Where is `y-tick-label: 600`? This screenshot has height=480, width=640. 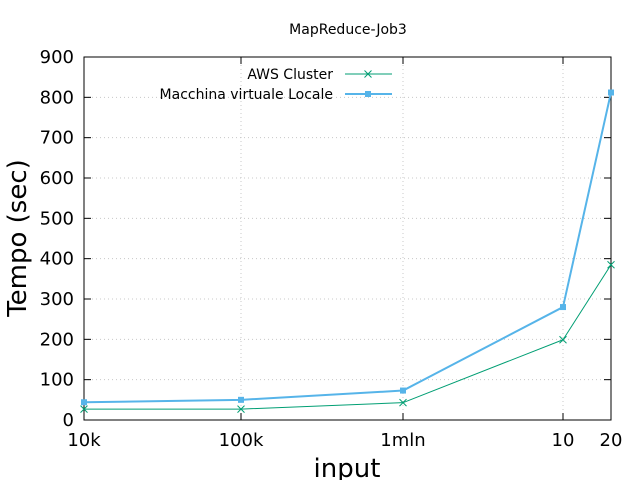
y-tick-label: 600 is located at coordinates (57, 178).